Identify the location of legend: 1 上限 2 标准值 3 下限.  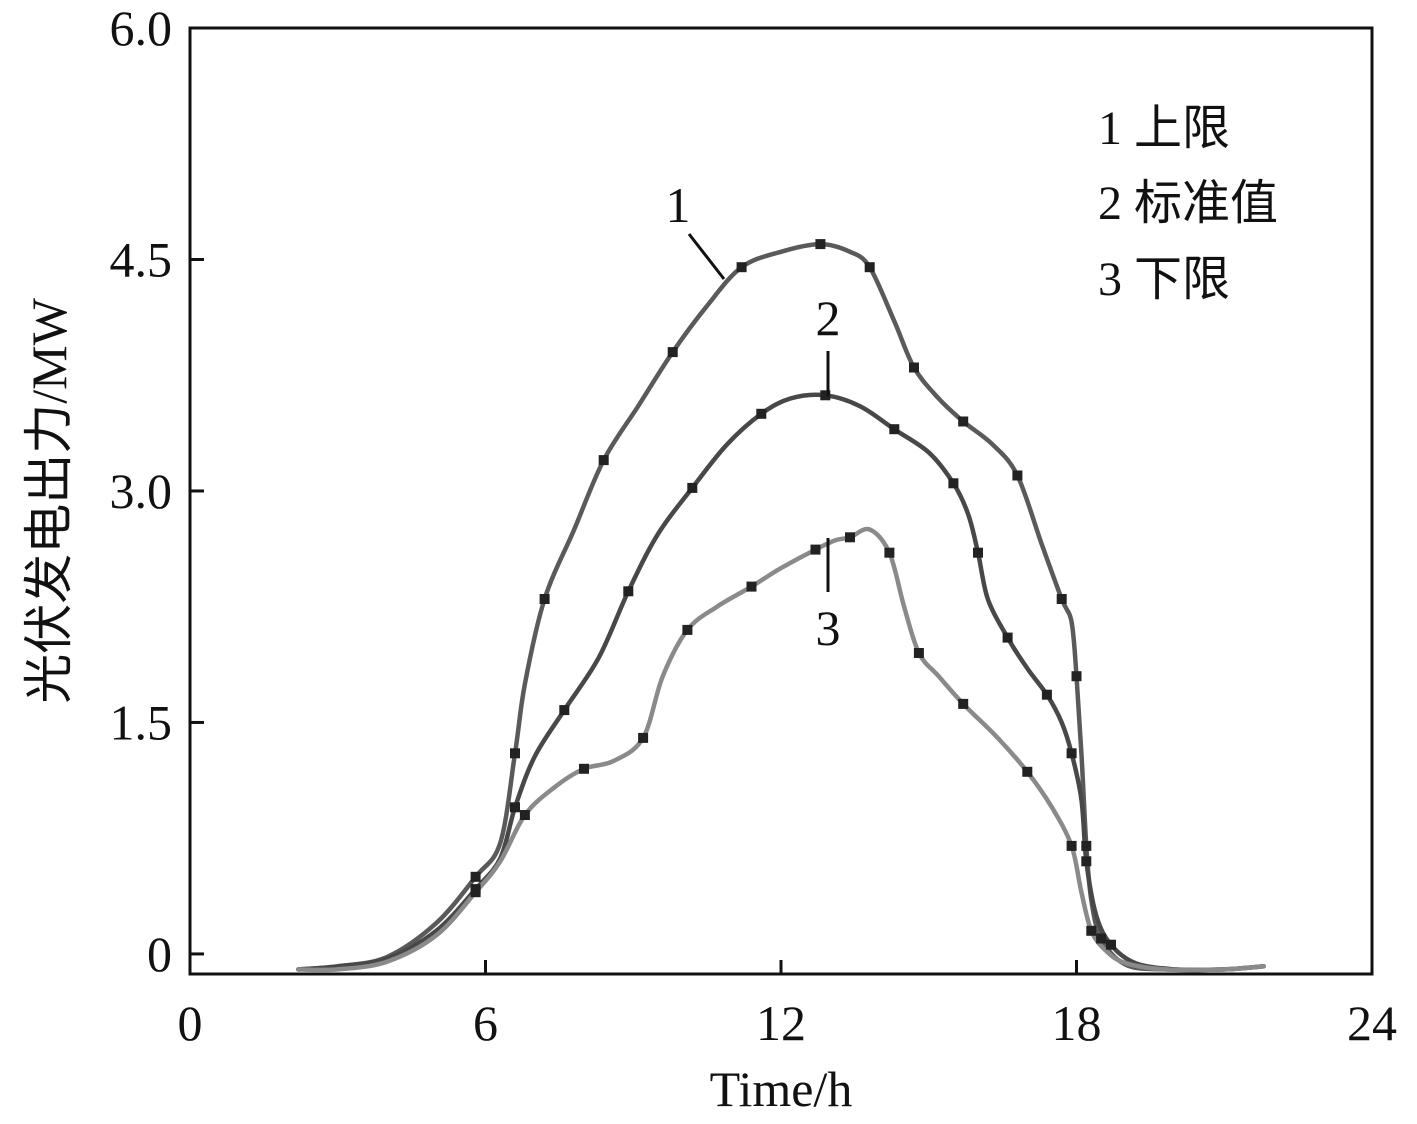
(1188, 204).